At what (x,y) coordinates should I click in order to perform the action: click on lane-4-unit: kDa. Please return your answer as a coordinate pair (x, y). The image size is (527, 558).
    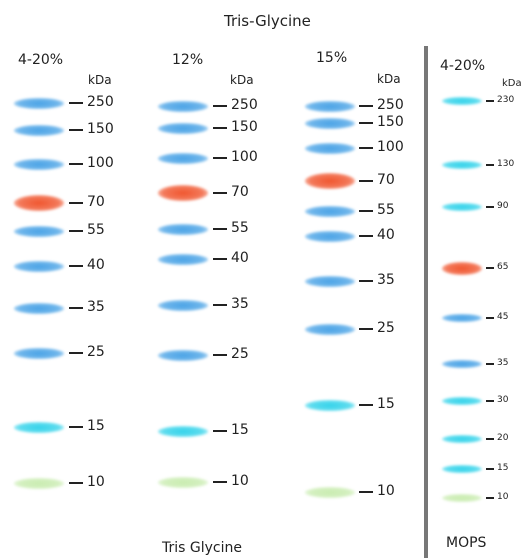
    Looking at the image, I should click on (512, 83).